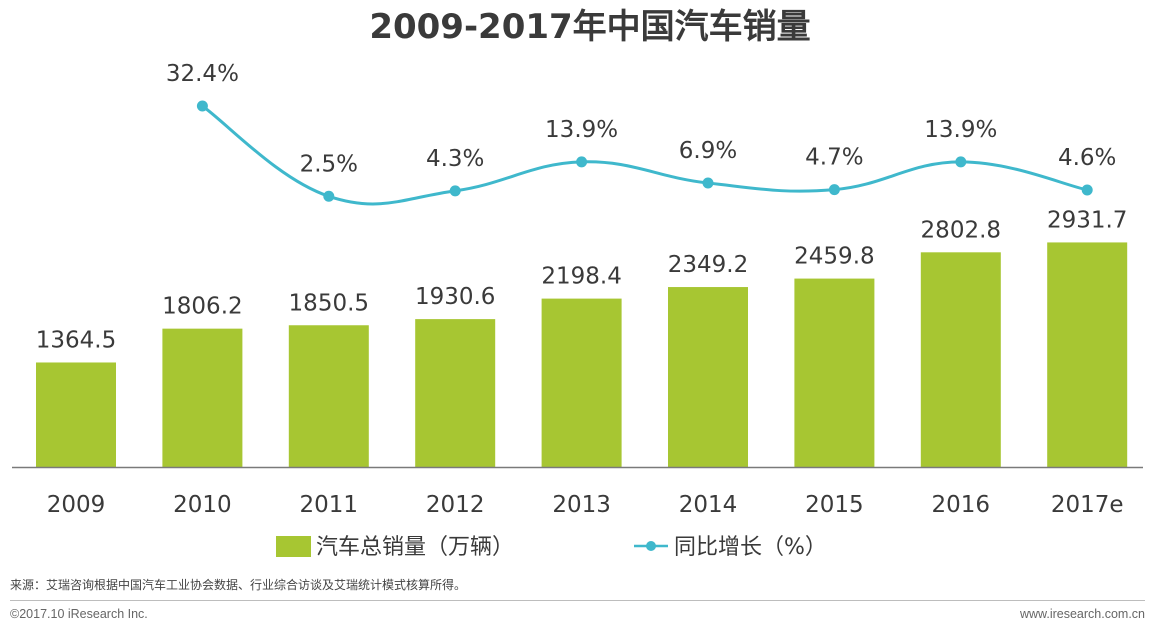  I want to click on x-tick-label: 2015, so click(834, 505).